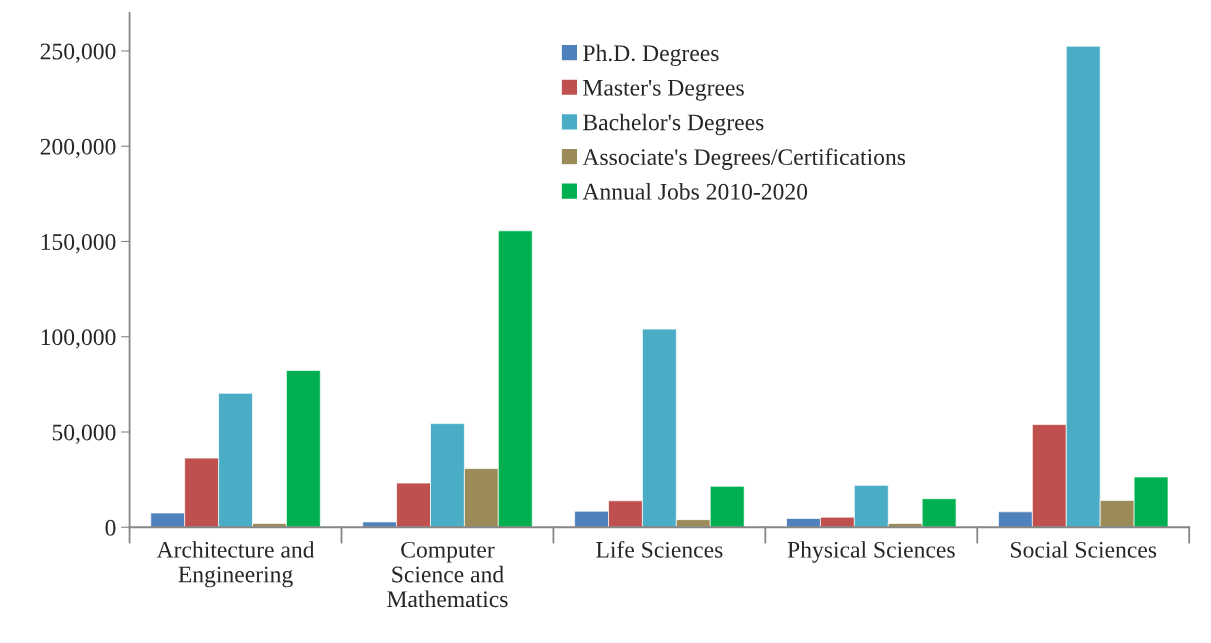 The width and height of the screenshot is (1211, 643). I want to click on y-tick-label: 100,000, so click(78, 339).